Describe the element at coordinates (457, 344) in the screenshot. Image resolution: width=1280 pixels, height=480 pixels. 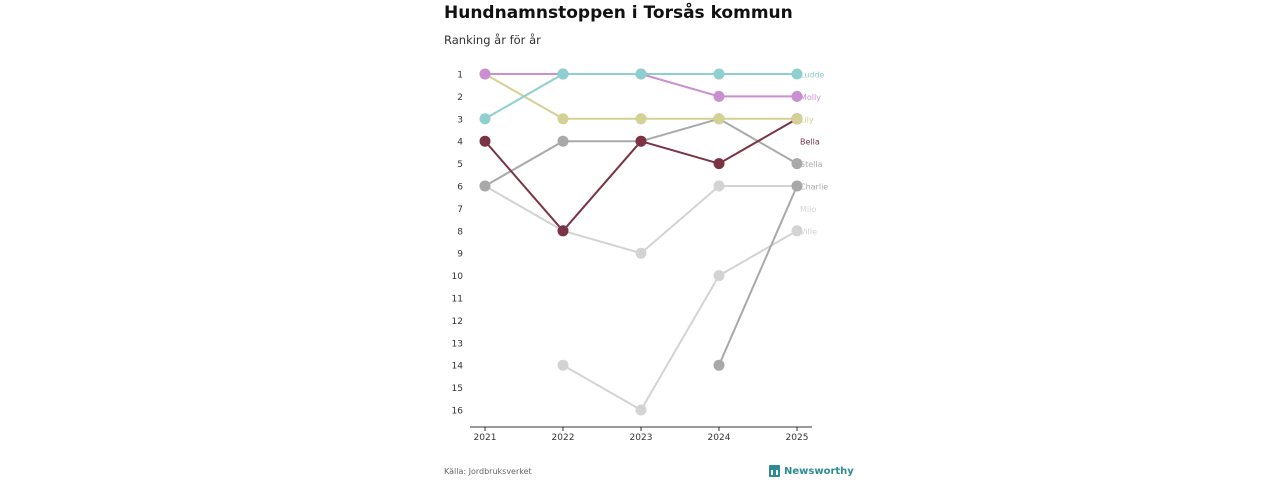
I see `y-tick-label: 13` at that location.